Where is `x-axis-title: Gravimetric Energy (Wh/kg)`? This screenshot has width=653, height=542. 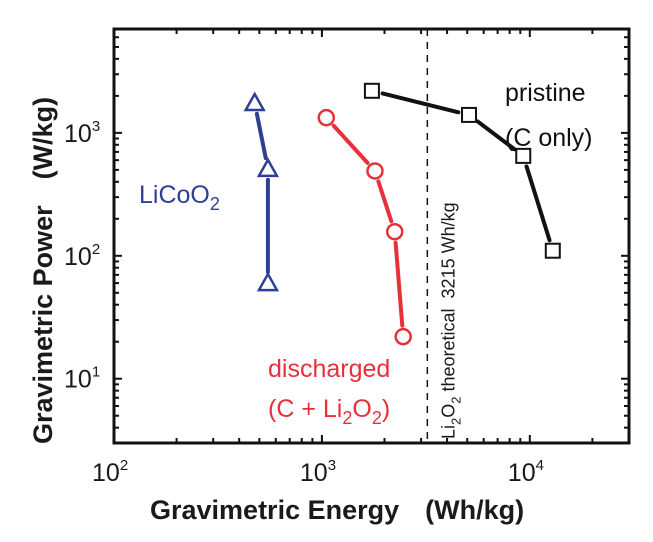 x-axis-title: Gravimetric Energy (Wh/kg) is located at coordinates (337, 510).